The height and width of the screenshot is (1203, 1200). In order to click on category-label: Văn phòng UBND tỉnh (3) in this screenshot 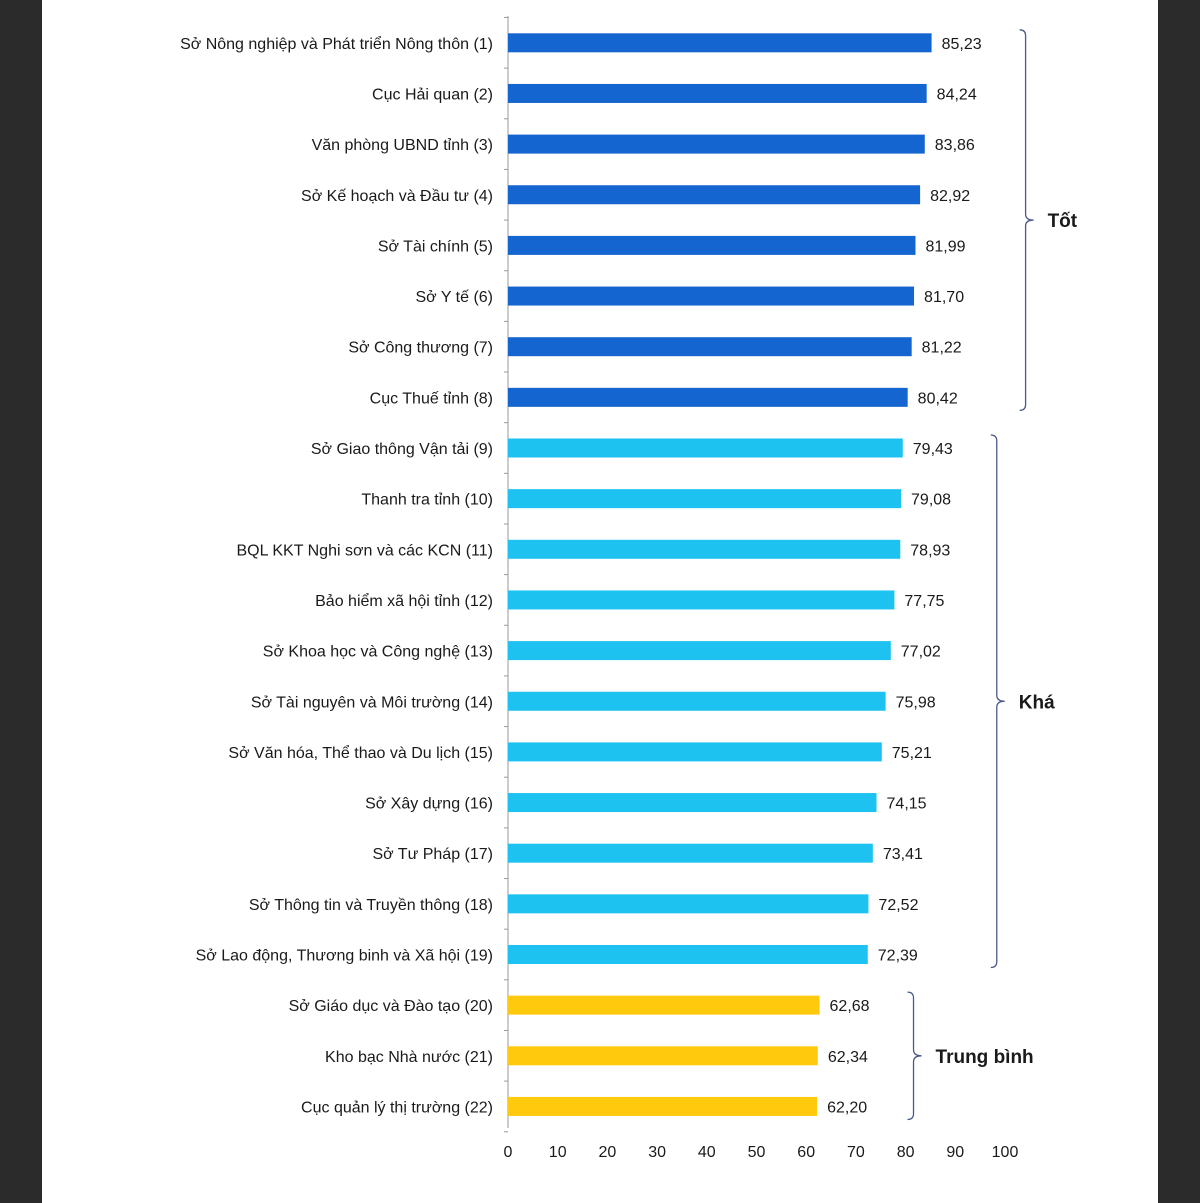, I will do `click(402, 145)`.